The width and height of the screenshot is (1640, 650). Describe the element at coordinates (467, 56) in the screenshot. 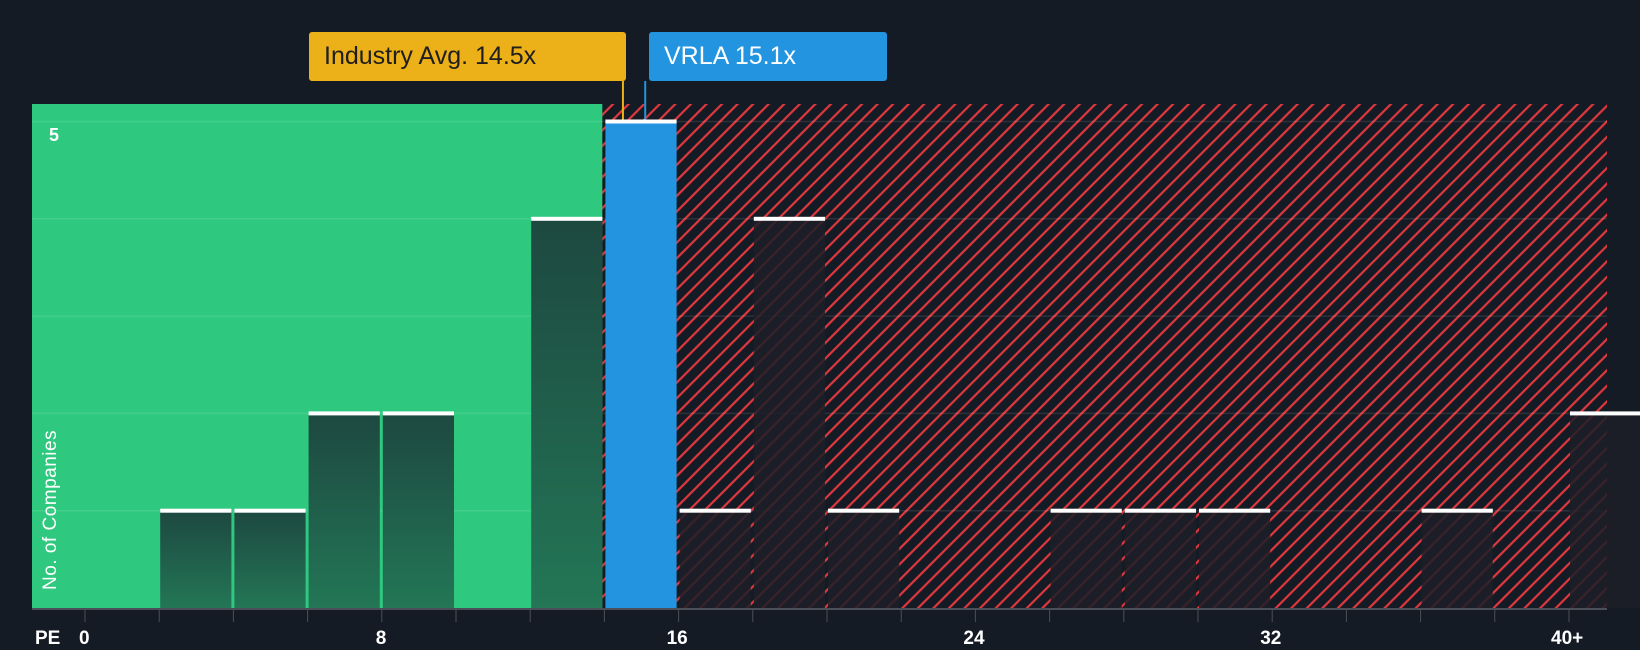

I see `industry-avg-callout: Industry Avg. 14.5x` at that location.